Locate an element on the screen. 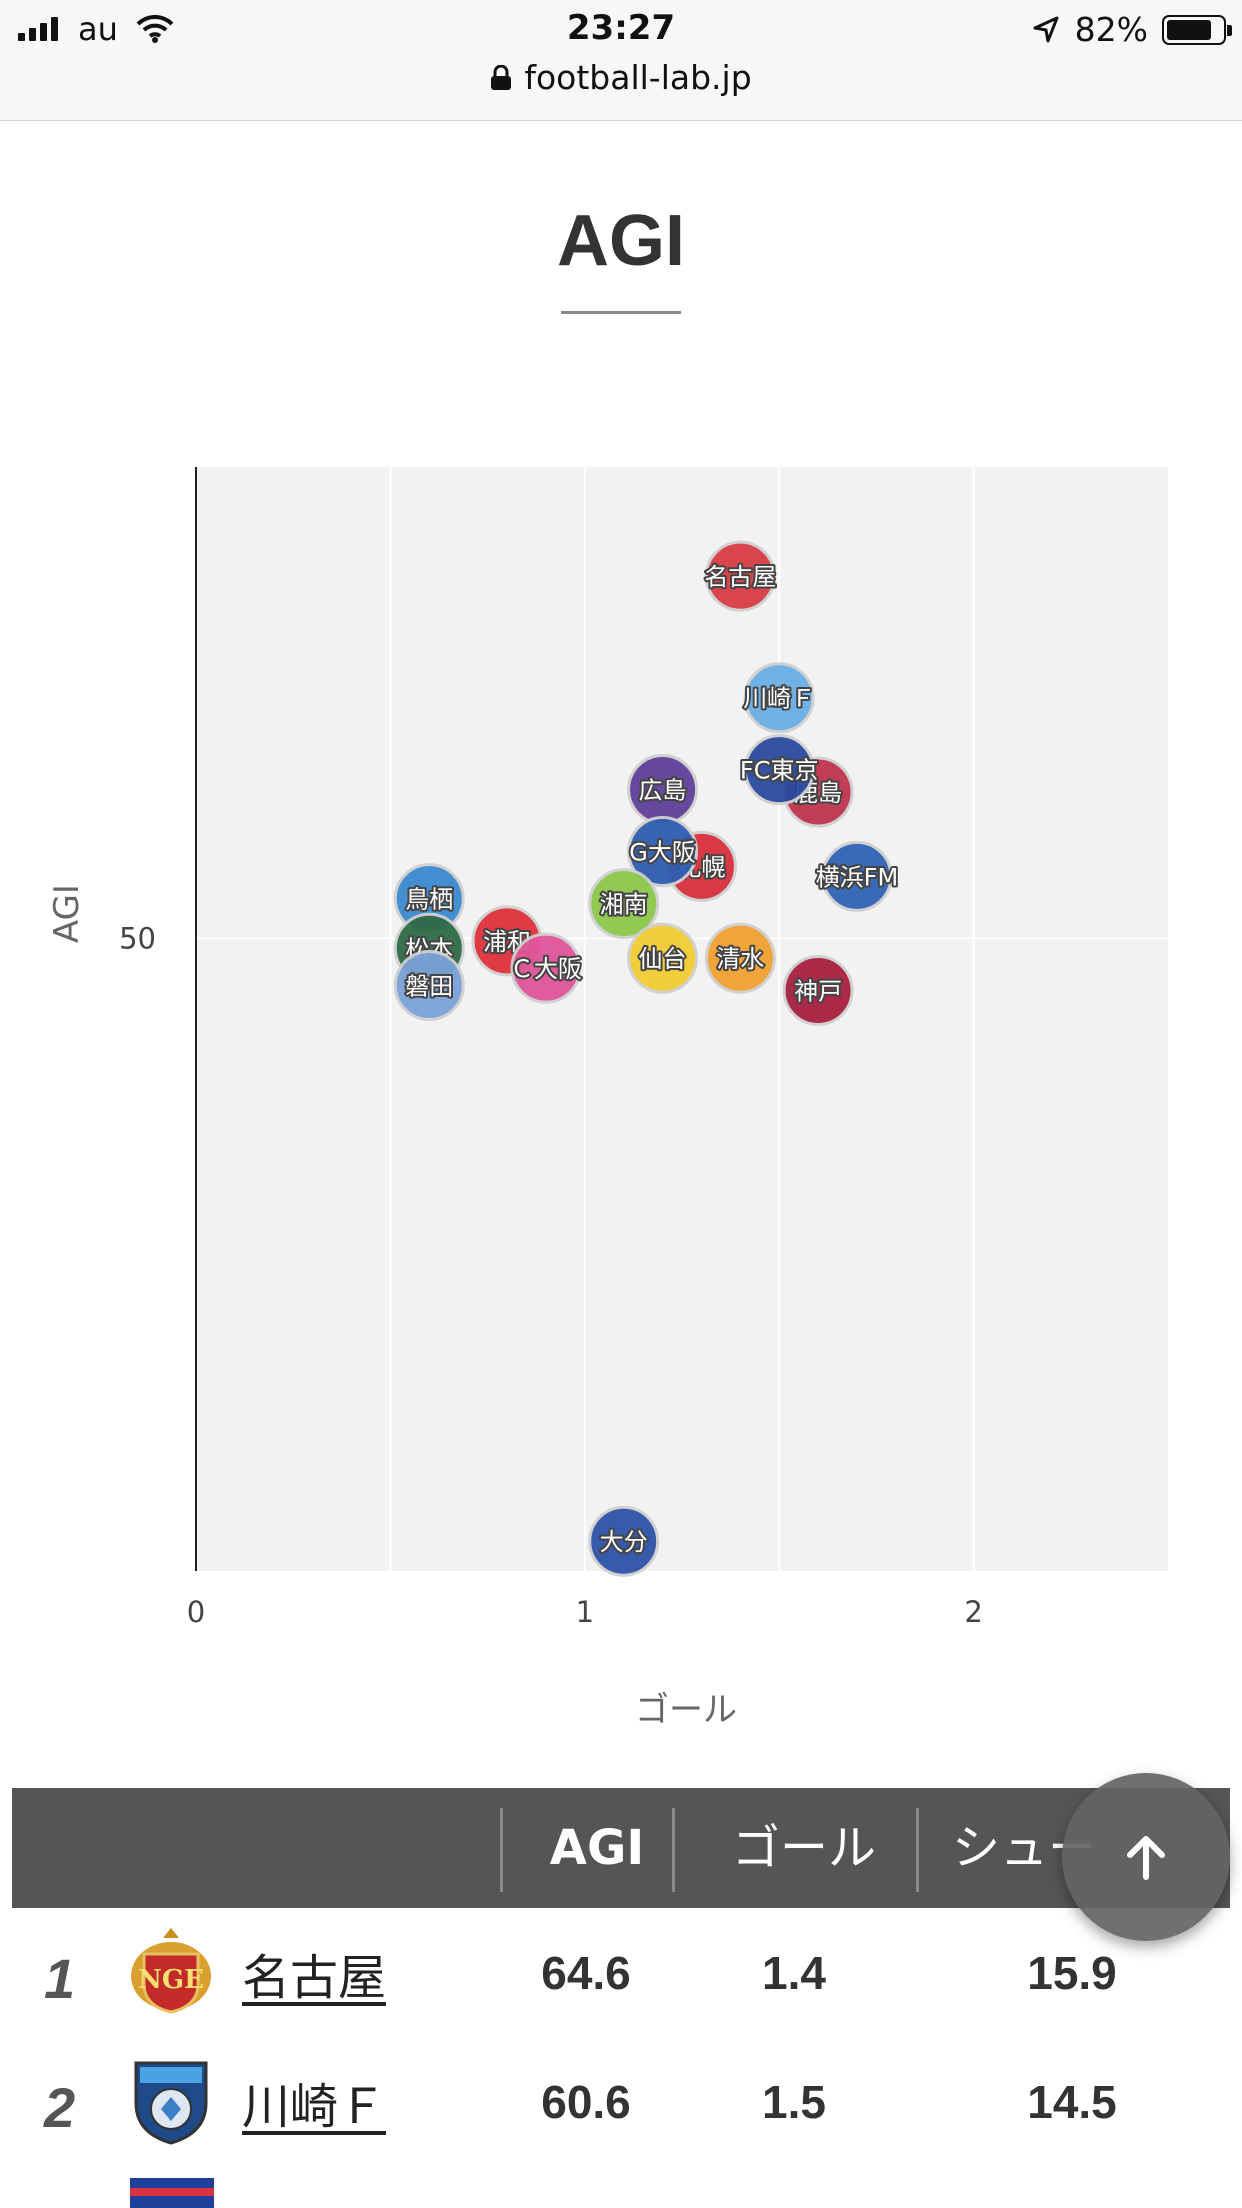 The height and width of the screenshot is (2208, 1242). data-point: 横浜FM is located at coordinates (857, 876).